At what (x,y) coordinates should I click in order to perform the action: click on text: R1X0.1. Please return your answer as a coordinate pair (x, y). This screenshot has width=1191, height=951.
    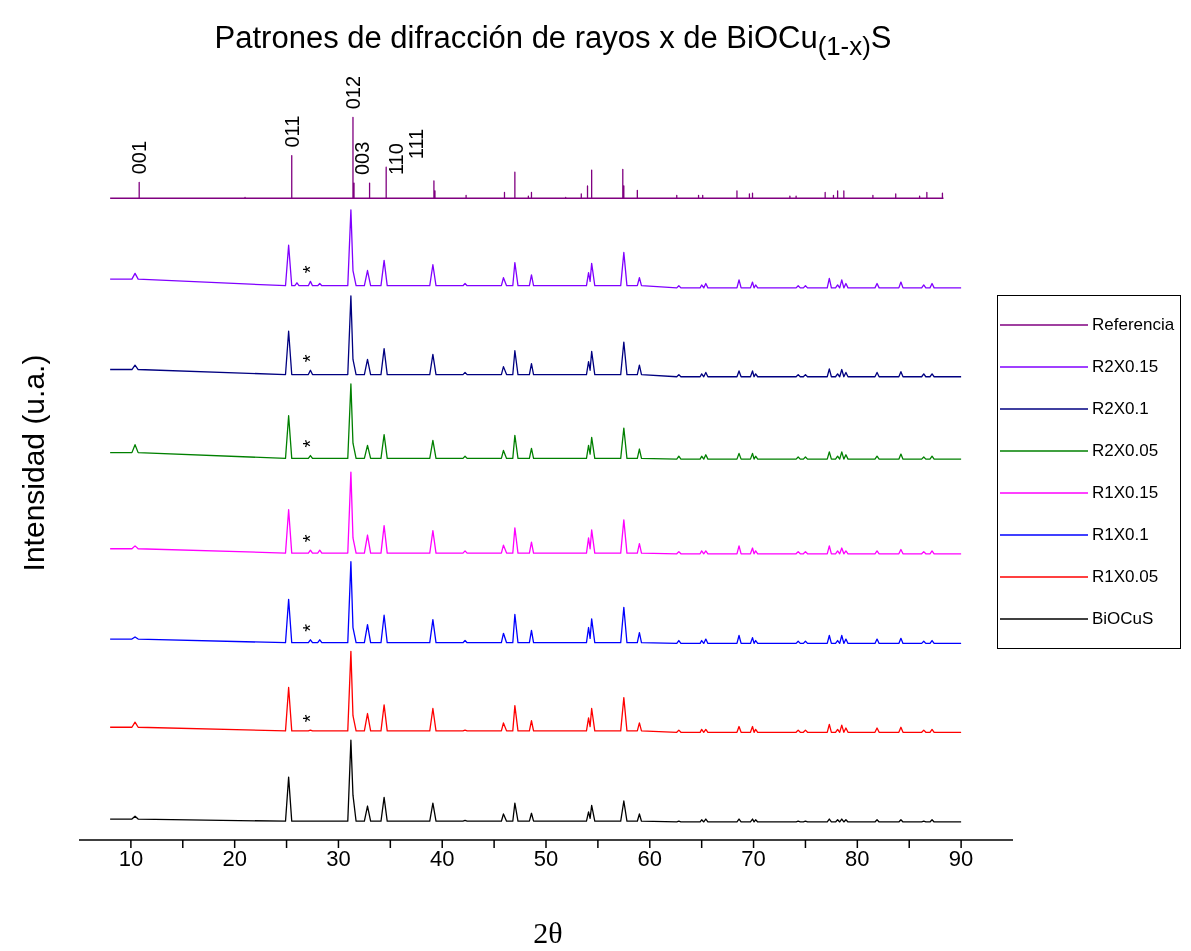
    Looking at the image, I should click on (1120, 535).